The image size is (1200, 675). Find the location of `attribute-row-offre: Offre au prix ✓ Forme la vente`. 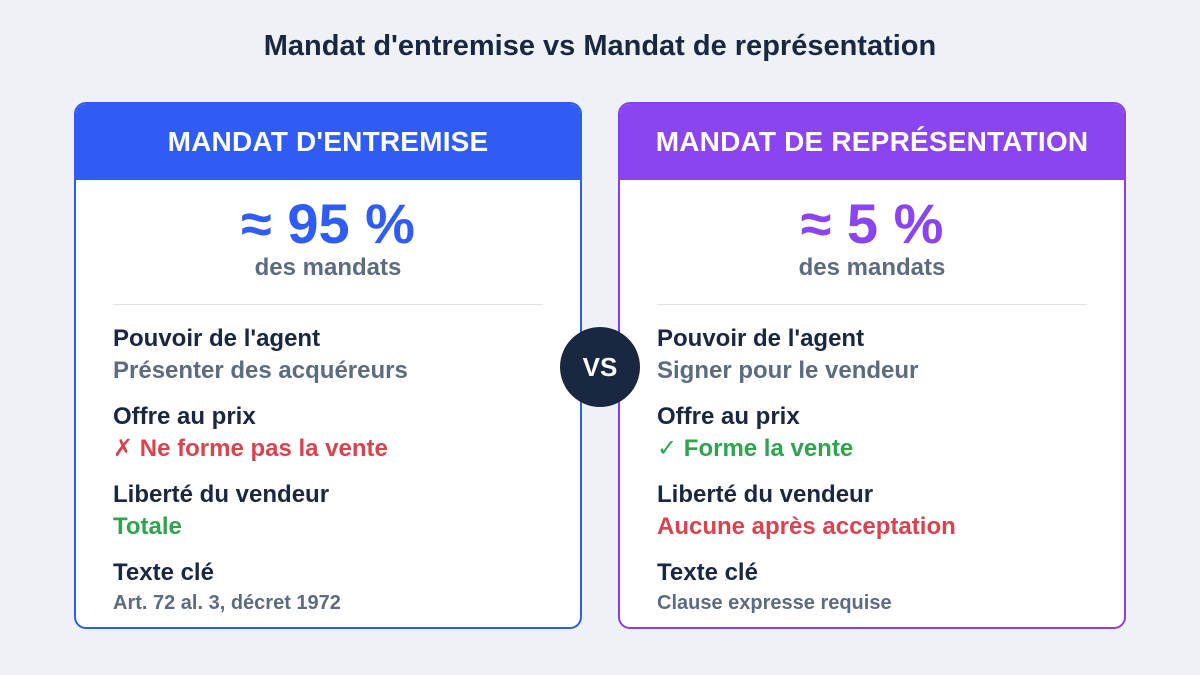

attribute-row-offre: Offre au prix ✓ Forme la vente is located at coordinates (872, 433).